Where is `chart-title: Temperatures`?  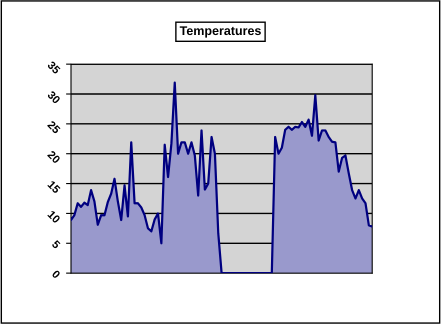
chart-title: Temperatures is located at coordinates (220, 32).